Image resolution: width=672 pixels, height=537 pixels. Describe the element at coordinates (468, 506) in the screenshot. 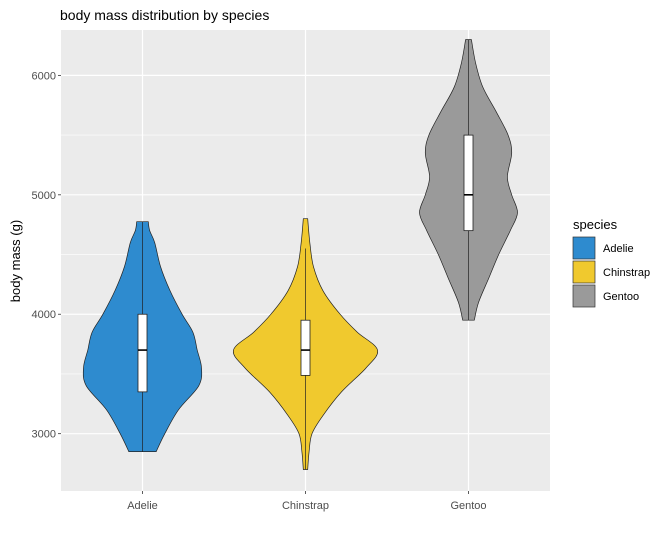

I see `x-tick-label: Gentoo` at that location.